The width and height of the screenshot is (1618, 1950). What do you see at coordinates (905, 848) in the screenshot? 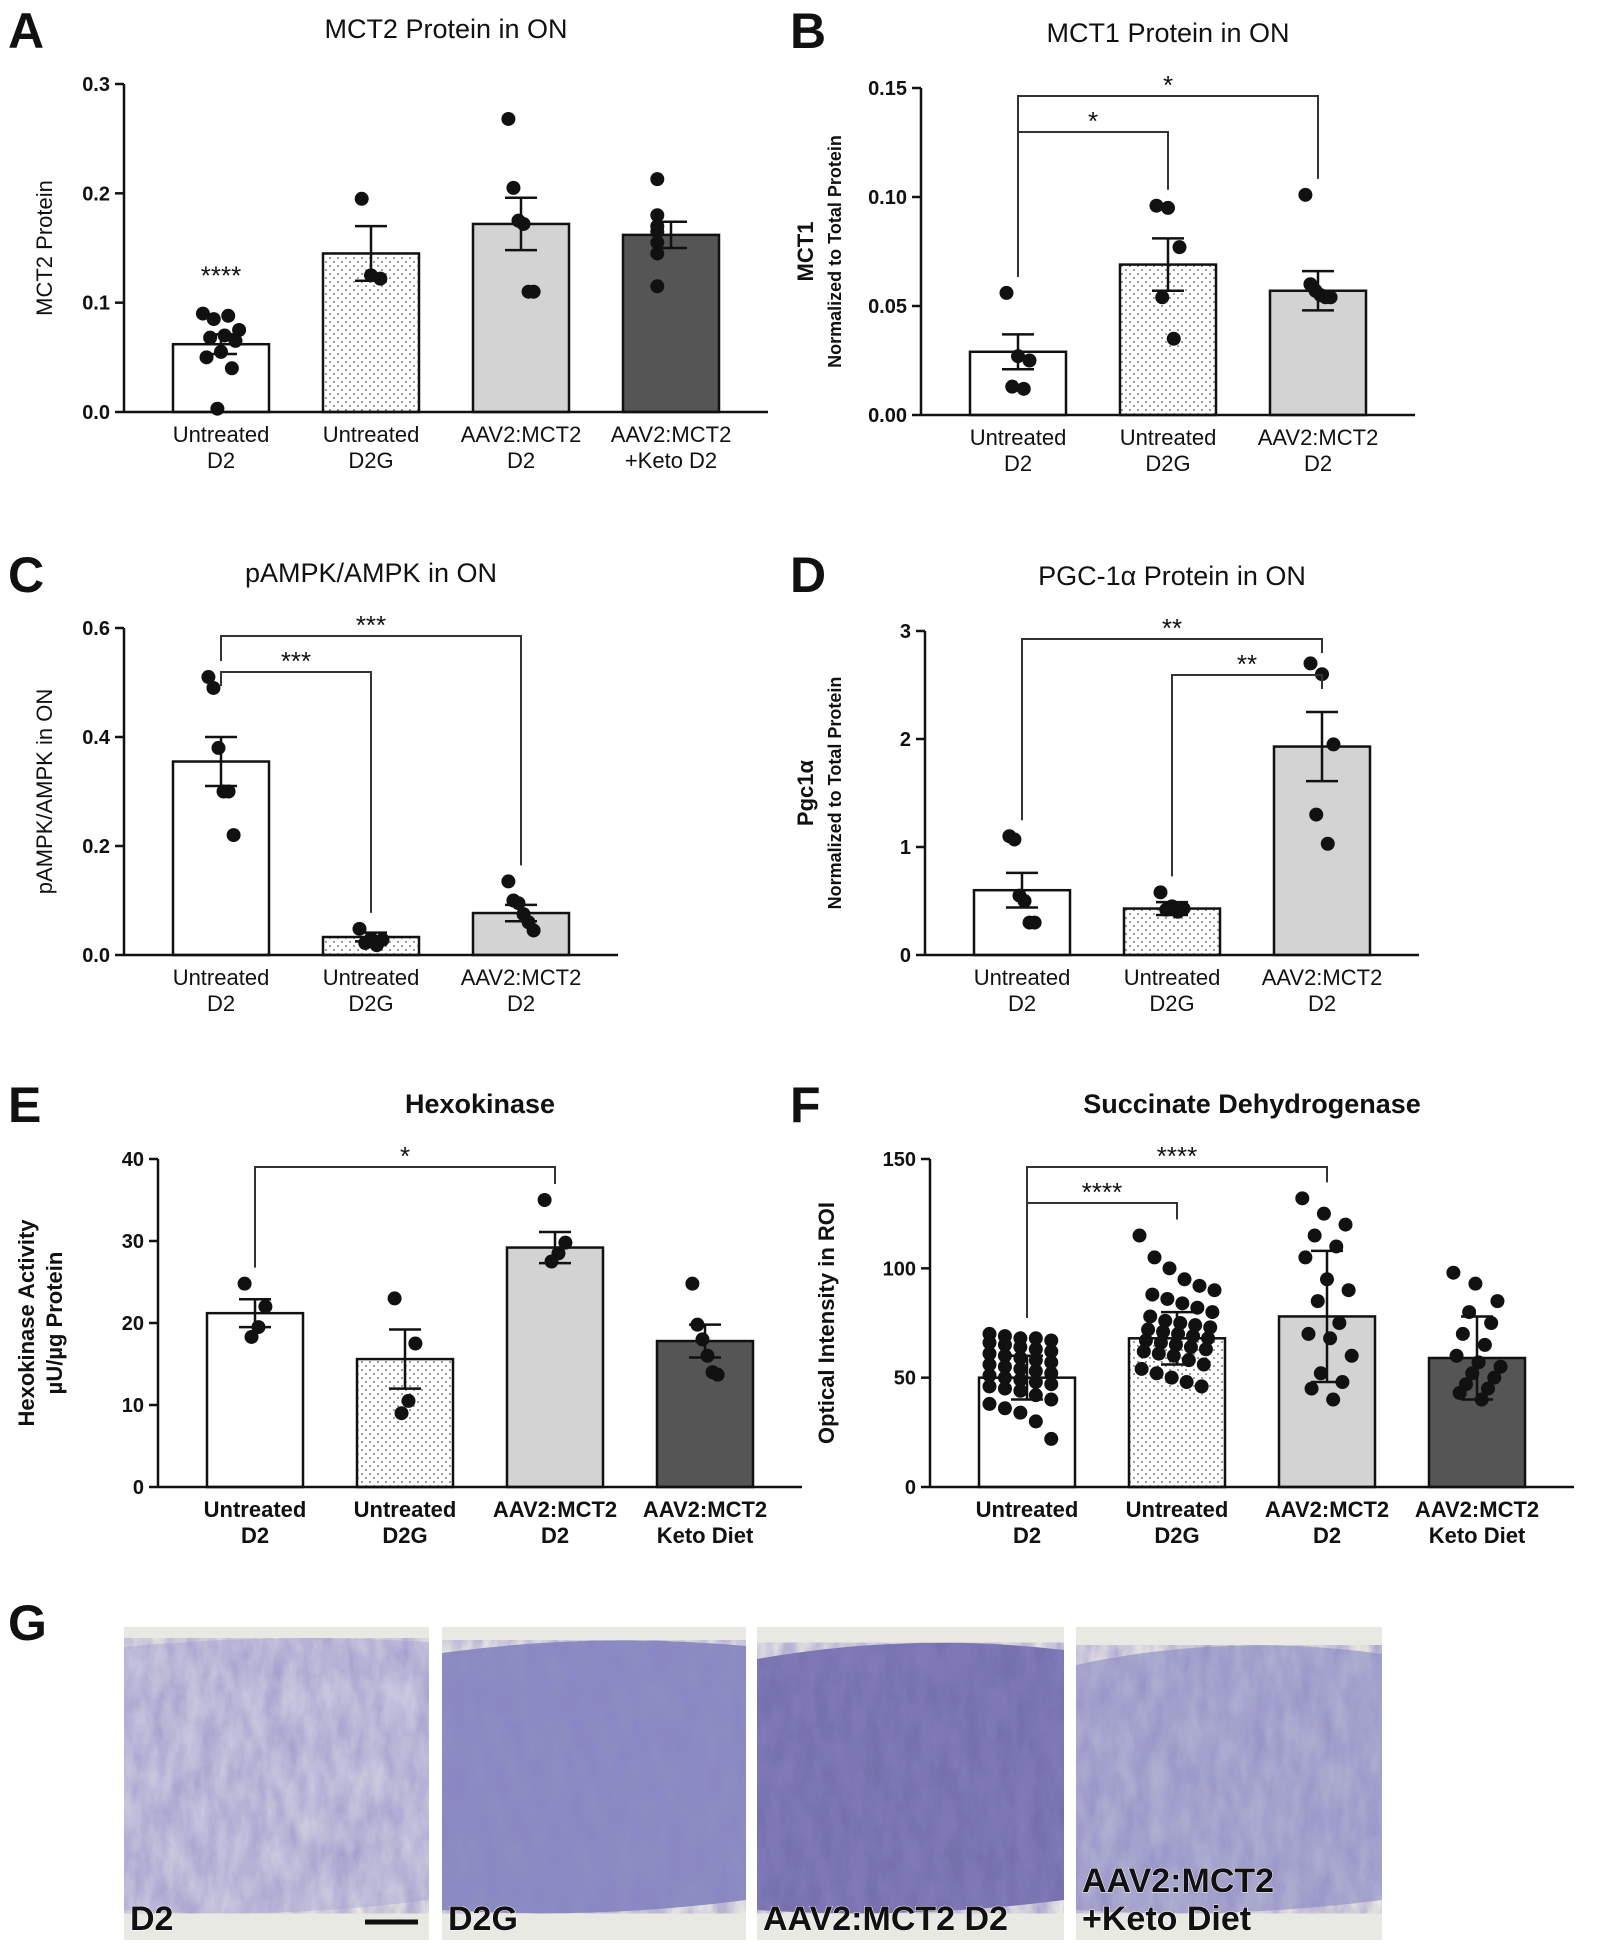
I see `y-tick-label: 1` at bounding box center [905, 848].